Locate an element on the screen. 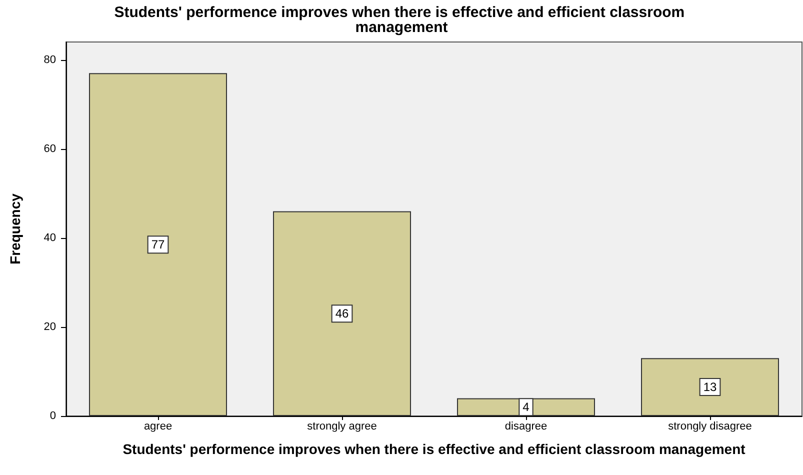  data-label: 46 is located at coordinates (342, 313).